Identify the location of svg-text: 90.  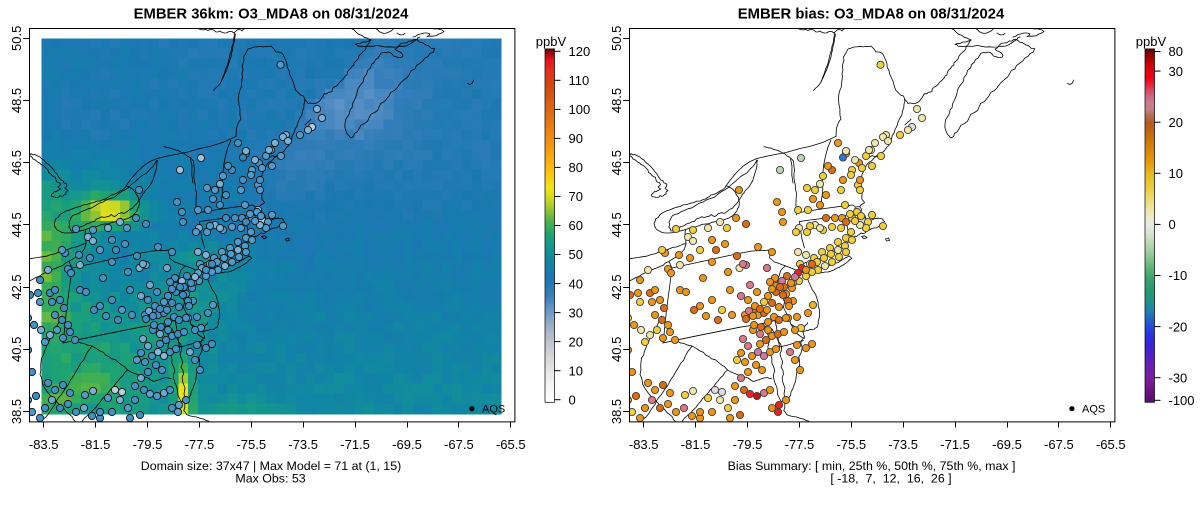
(576, 138).